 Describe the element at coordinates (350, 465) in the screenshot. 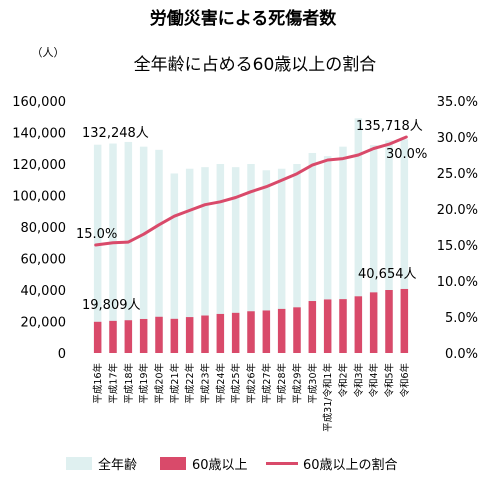

I see `legend-label-ratio: 60歳以上の割合` at that location.